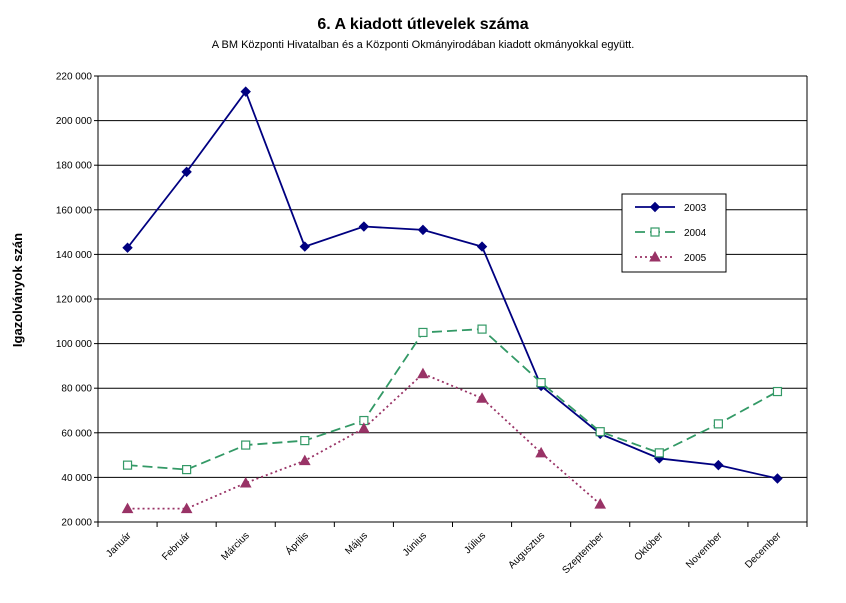 The height and width of the screenshot is (603, 846). What do you see at coordinates (415, 544) in the screenshot?
I see `x-tick-label: Június` at bounding box center [415, 544].